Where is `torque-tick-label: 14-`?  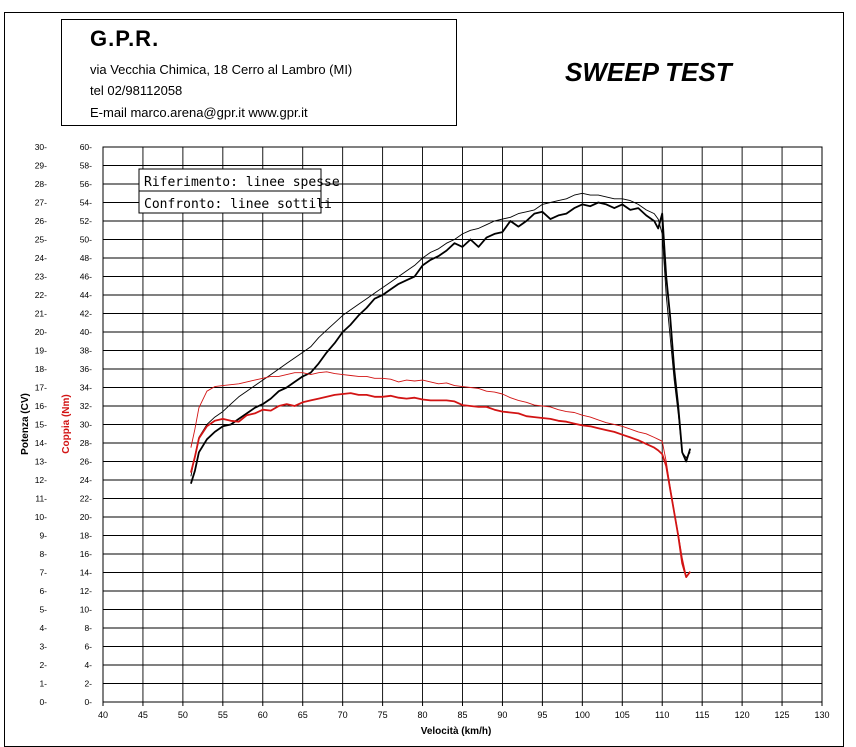
torque-tick-label: 14- is located at coordinates (86, 573).